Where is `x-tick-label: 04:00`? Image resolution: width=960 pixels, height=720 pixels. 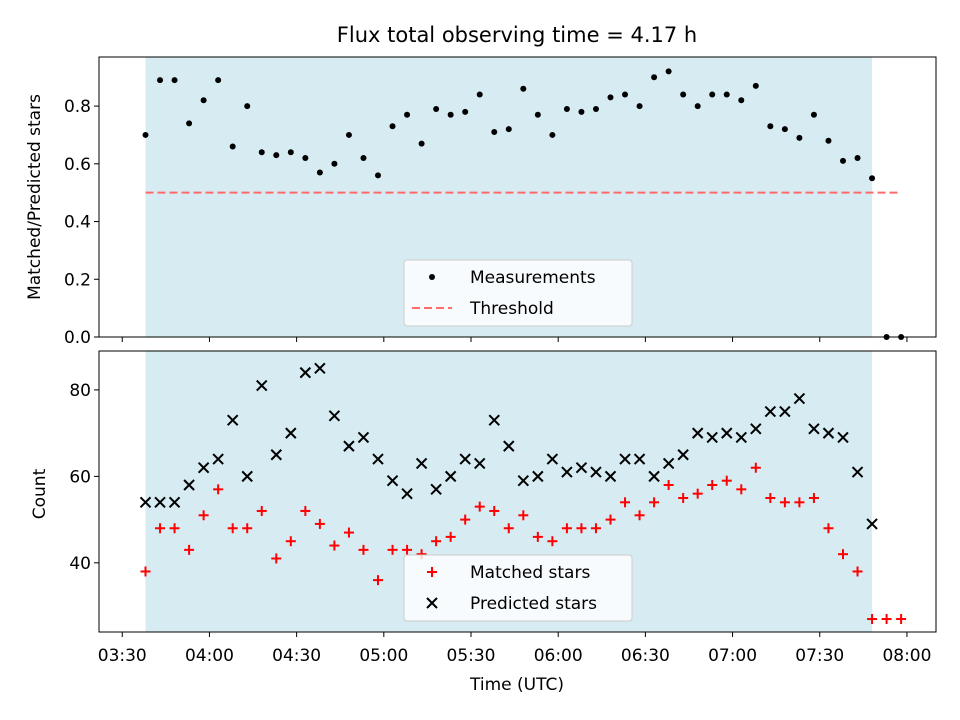 x-tick-label: 04:00 is located at coordinates (209, 656).